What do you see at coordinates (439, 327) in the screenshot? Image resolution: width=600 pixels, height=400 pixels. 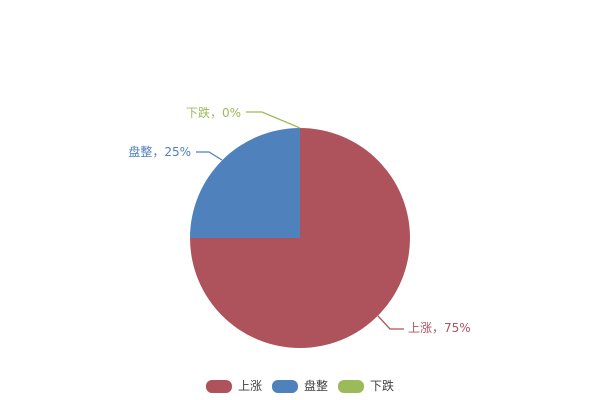 I see `slice-label-0: 上涨，75%` at bounding box center [439, 327].